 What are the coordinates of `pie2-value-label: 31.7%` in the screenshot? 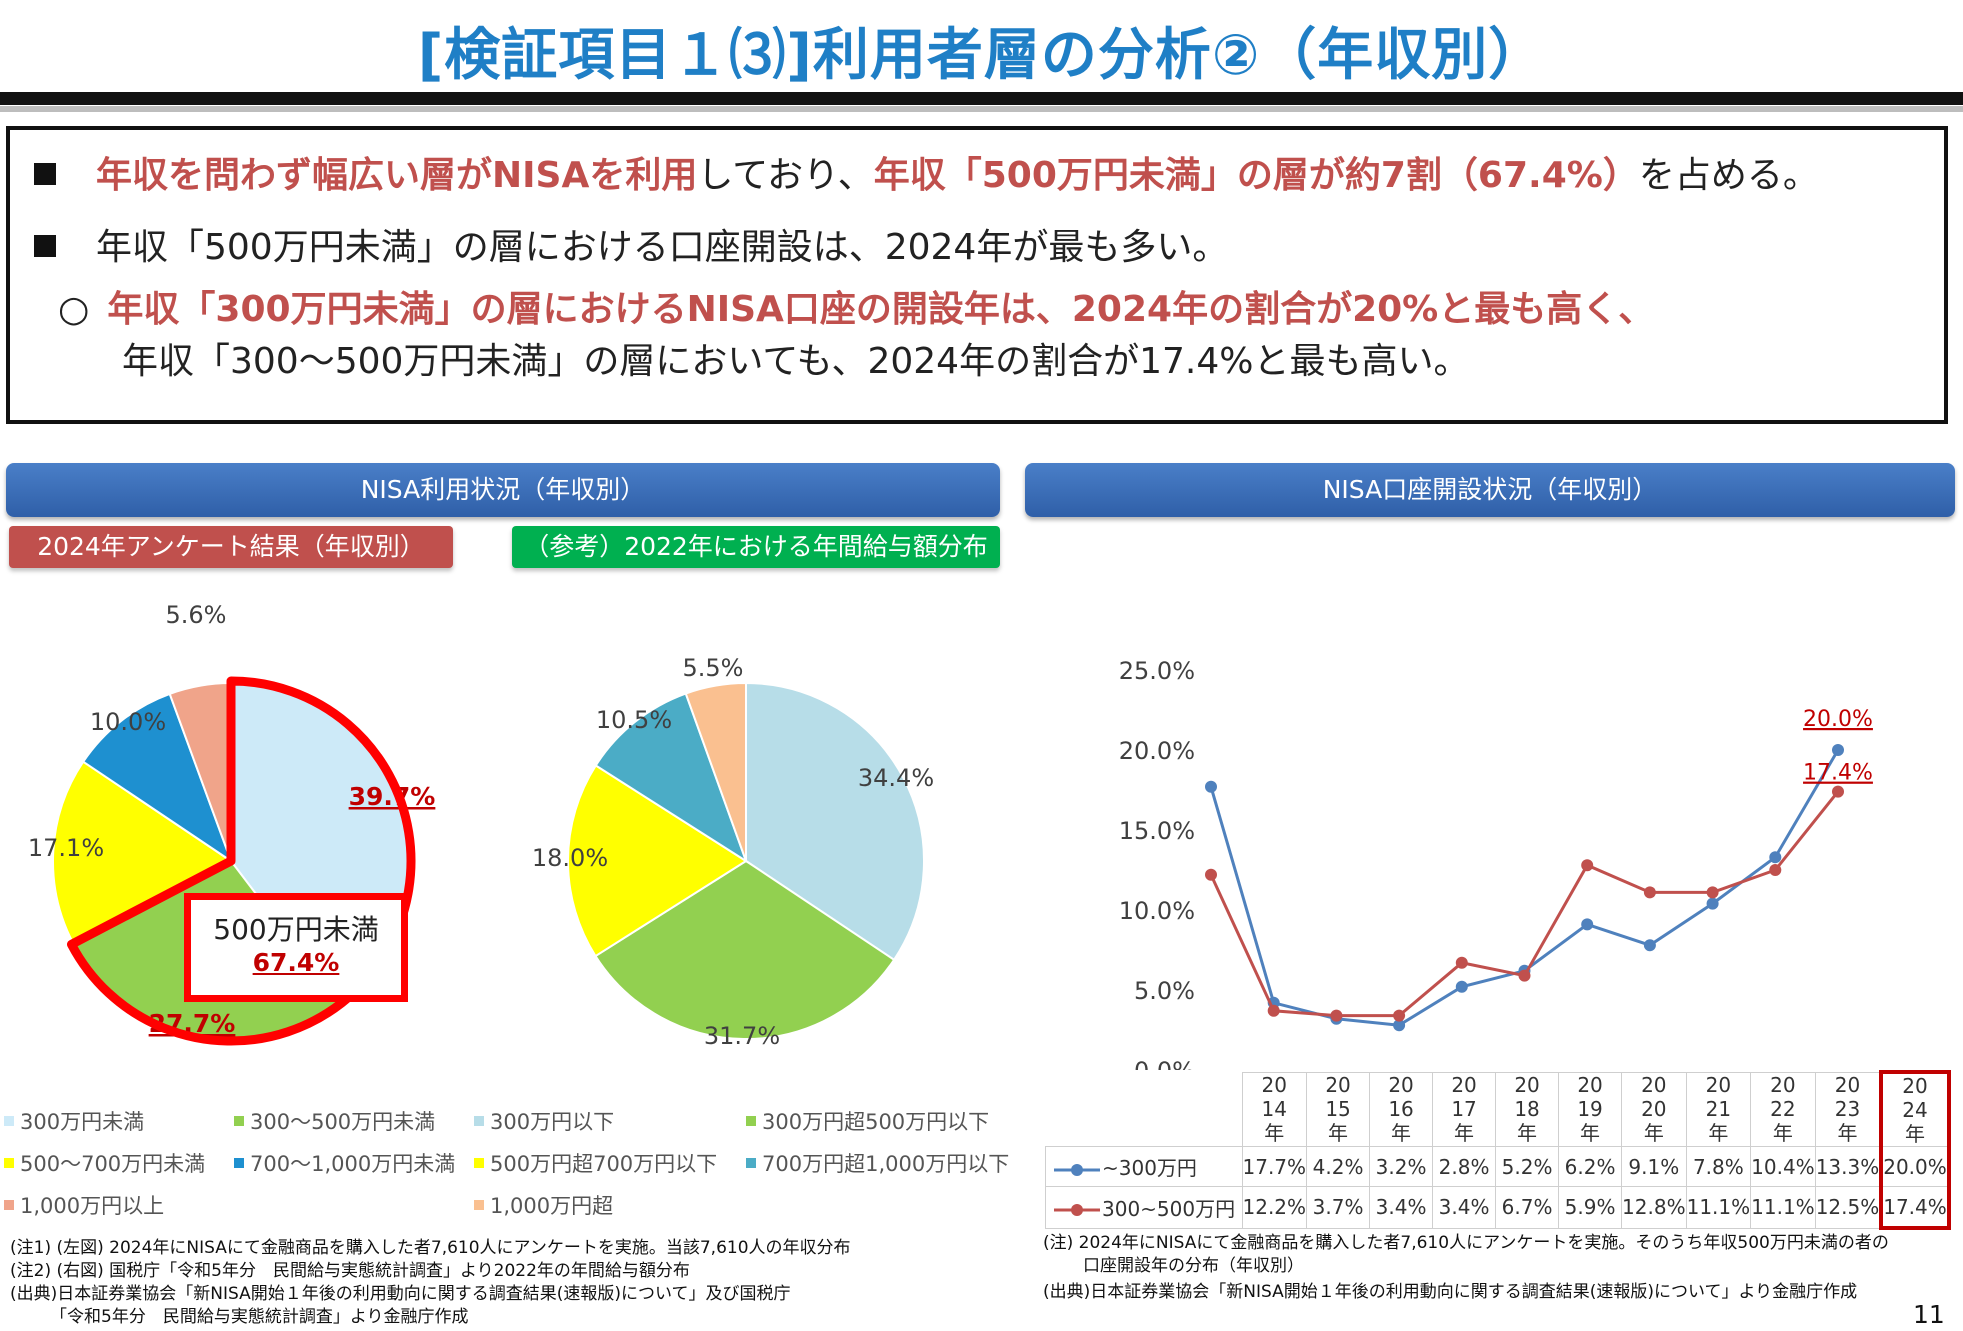 It's located at (742, 1036).